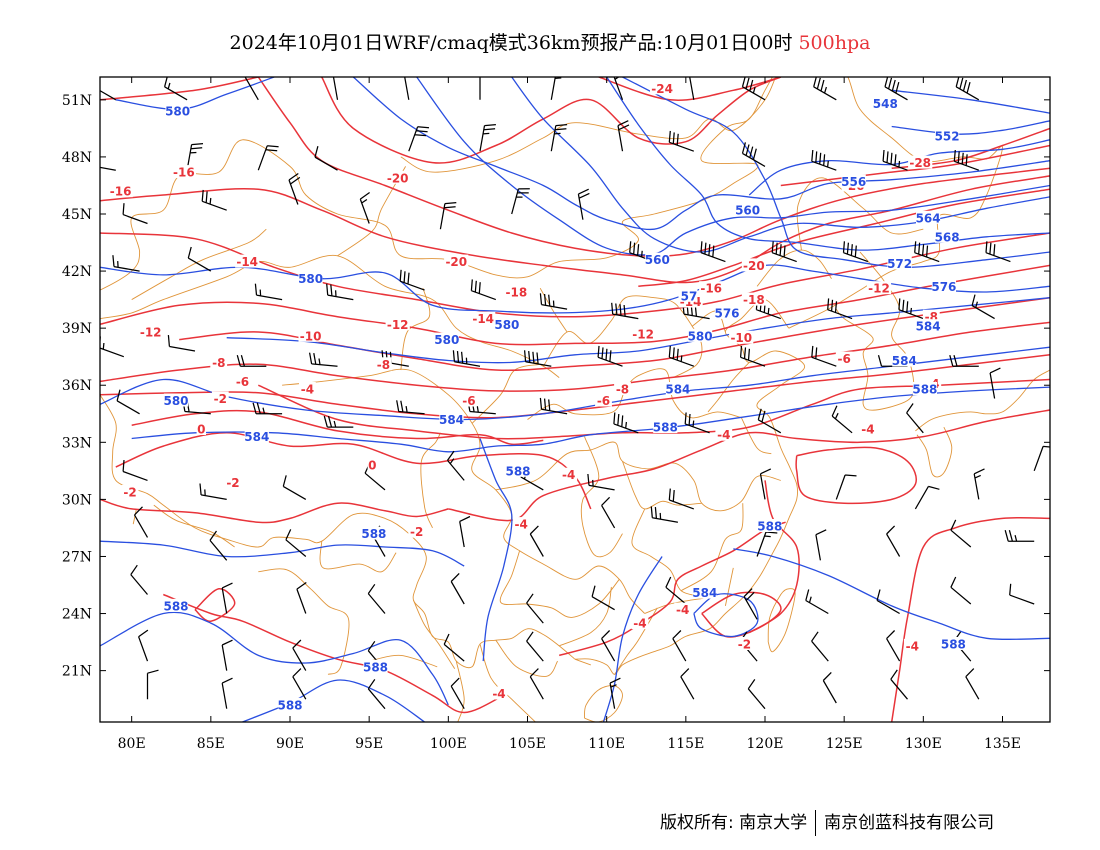 The width and height of the screenshot is (1100, 850). What do you see at coordinates (853, 182) in the screenshot?
I see `height-label: 556` at bounding box center [853, 182].